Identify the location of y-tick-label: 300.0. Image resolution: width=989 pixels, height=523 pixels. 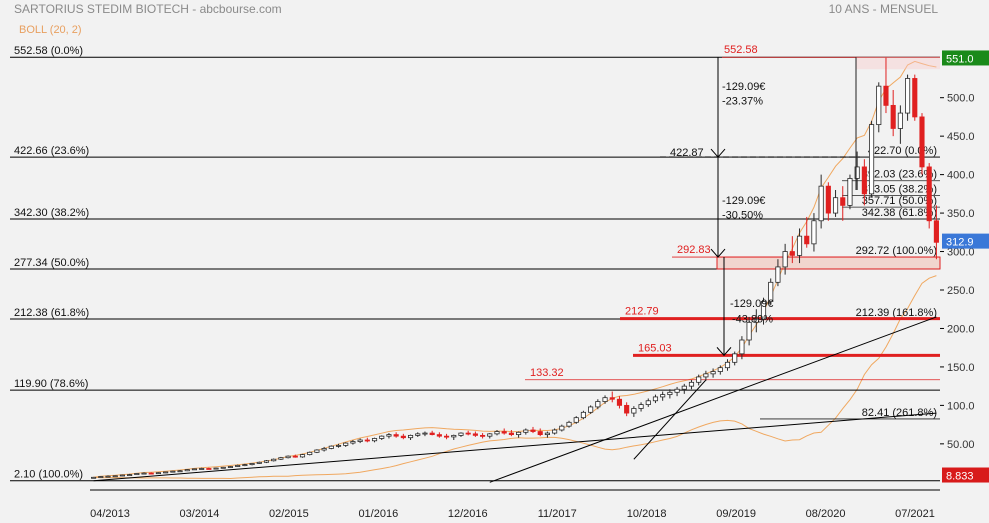
(961, 253).